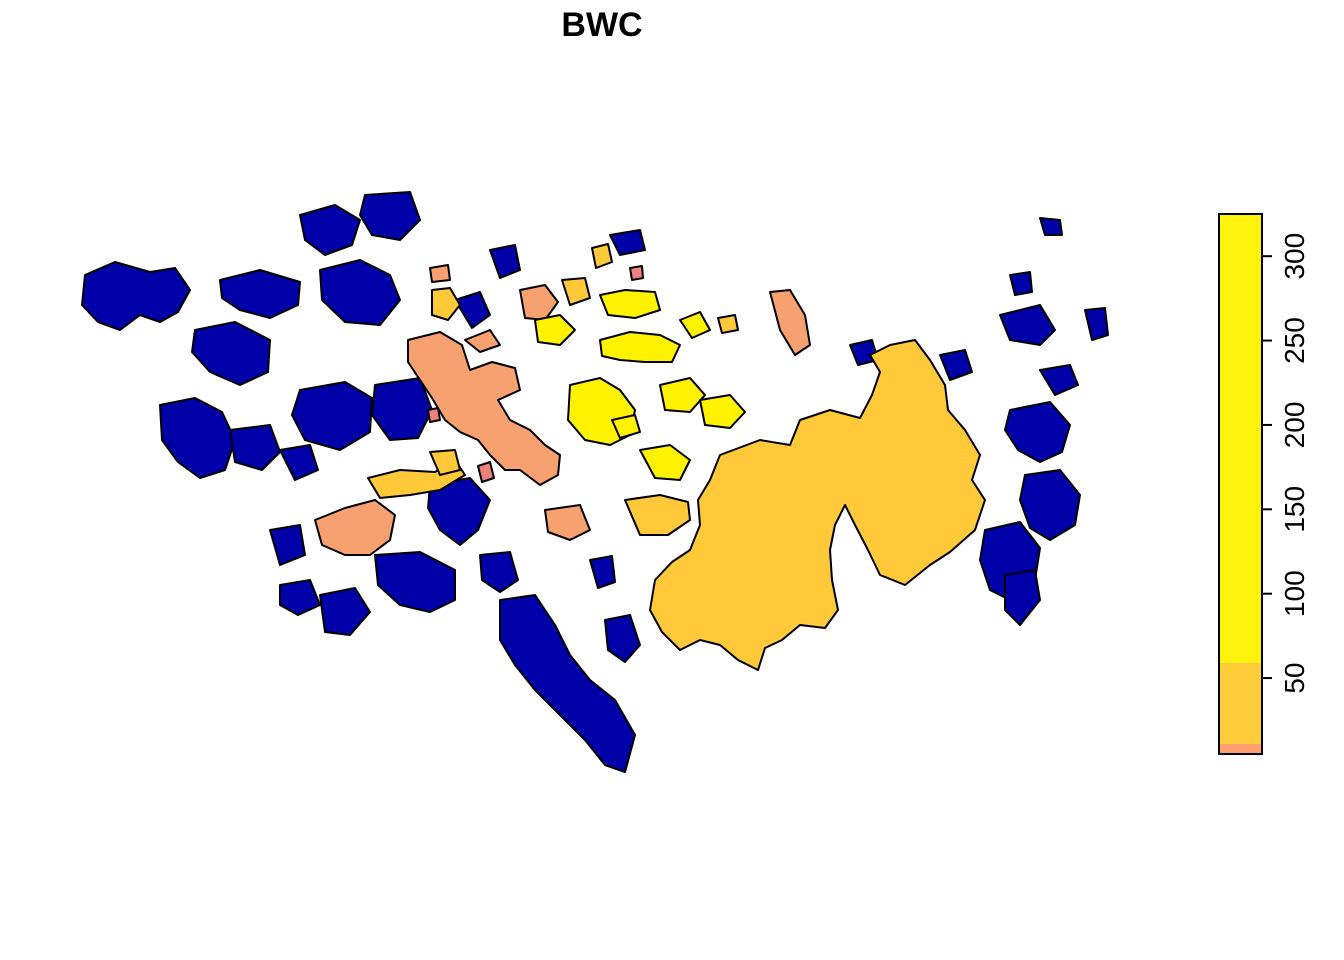 This screenshot has width=1344, height=960. What do you see at coordinates (602, 25) in the screenshot?
I see `map-title: BWC` at bounding box center [602, 25].